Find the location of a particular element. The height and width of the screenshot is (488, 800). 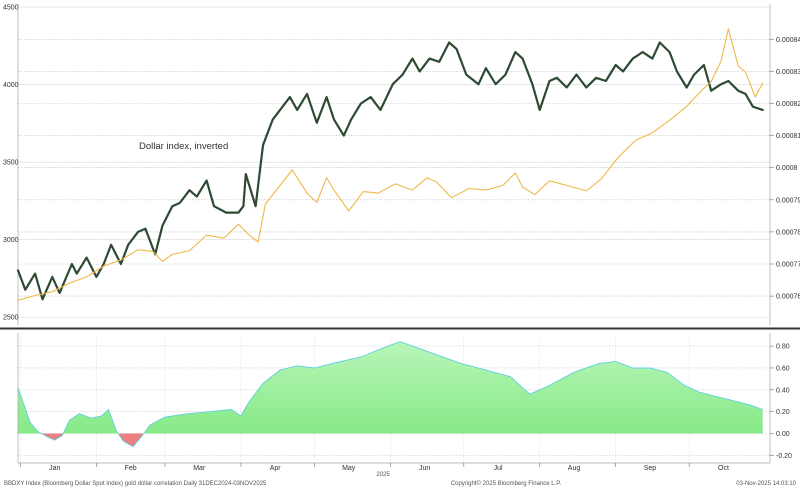

x-tick-label: Apr is located at coordinates (276, 468).